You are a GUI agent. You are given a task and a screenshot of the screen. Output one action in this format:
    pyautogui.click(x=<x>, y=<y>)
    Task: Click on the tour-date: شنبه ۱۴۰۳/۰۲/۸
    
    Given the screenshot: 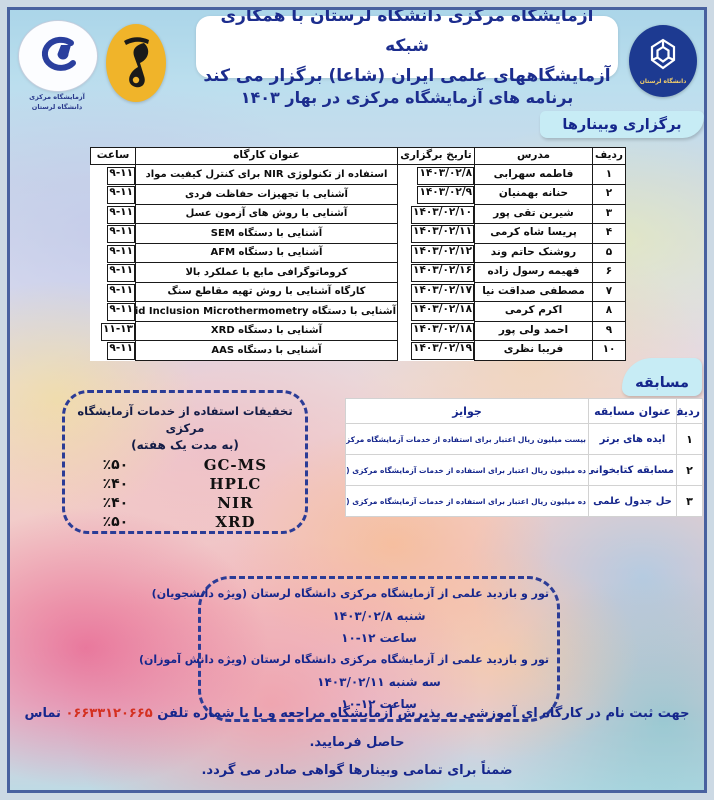 What is the action you would take?
    pyautogui.click(x=379, y=616)
    